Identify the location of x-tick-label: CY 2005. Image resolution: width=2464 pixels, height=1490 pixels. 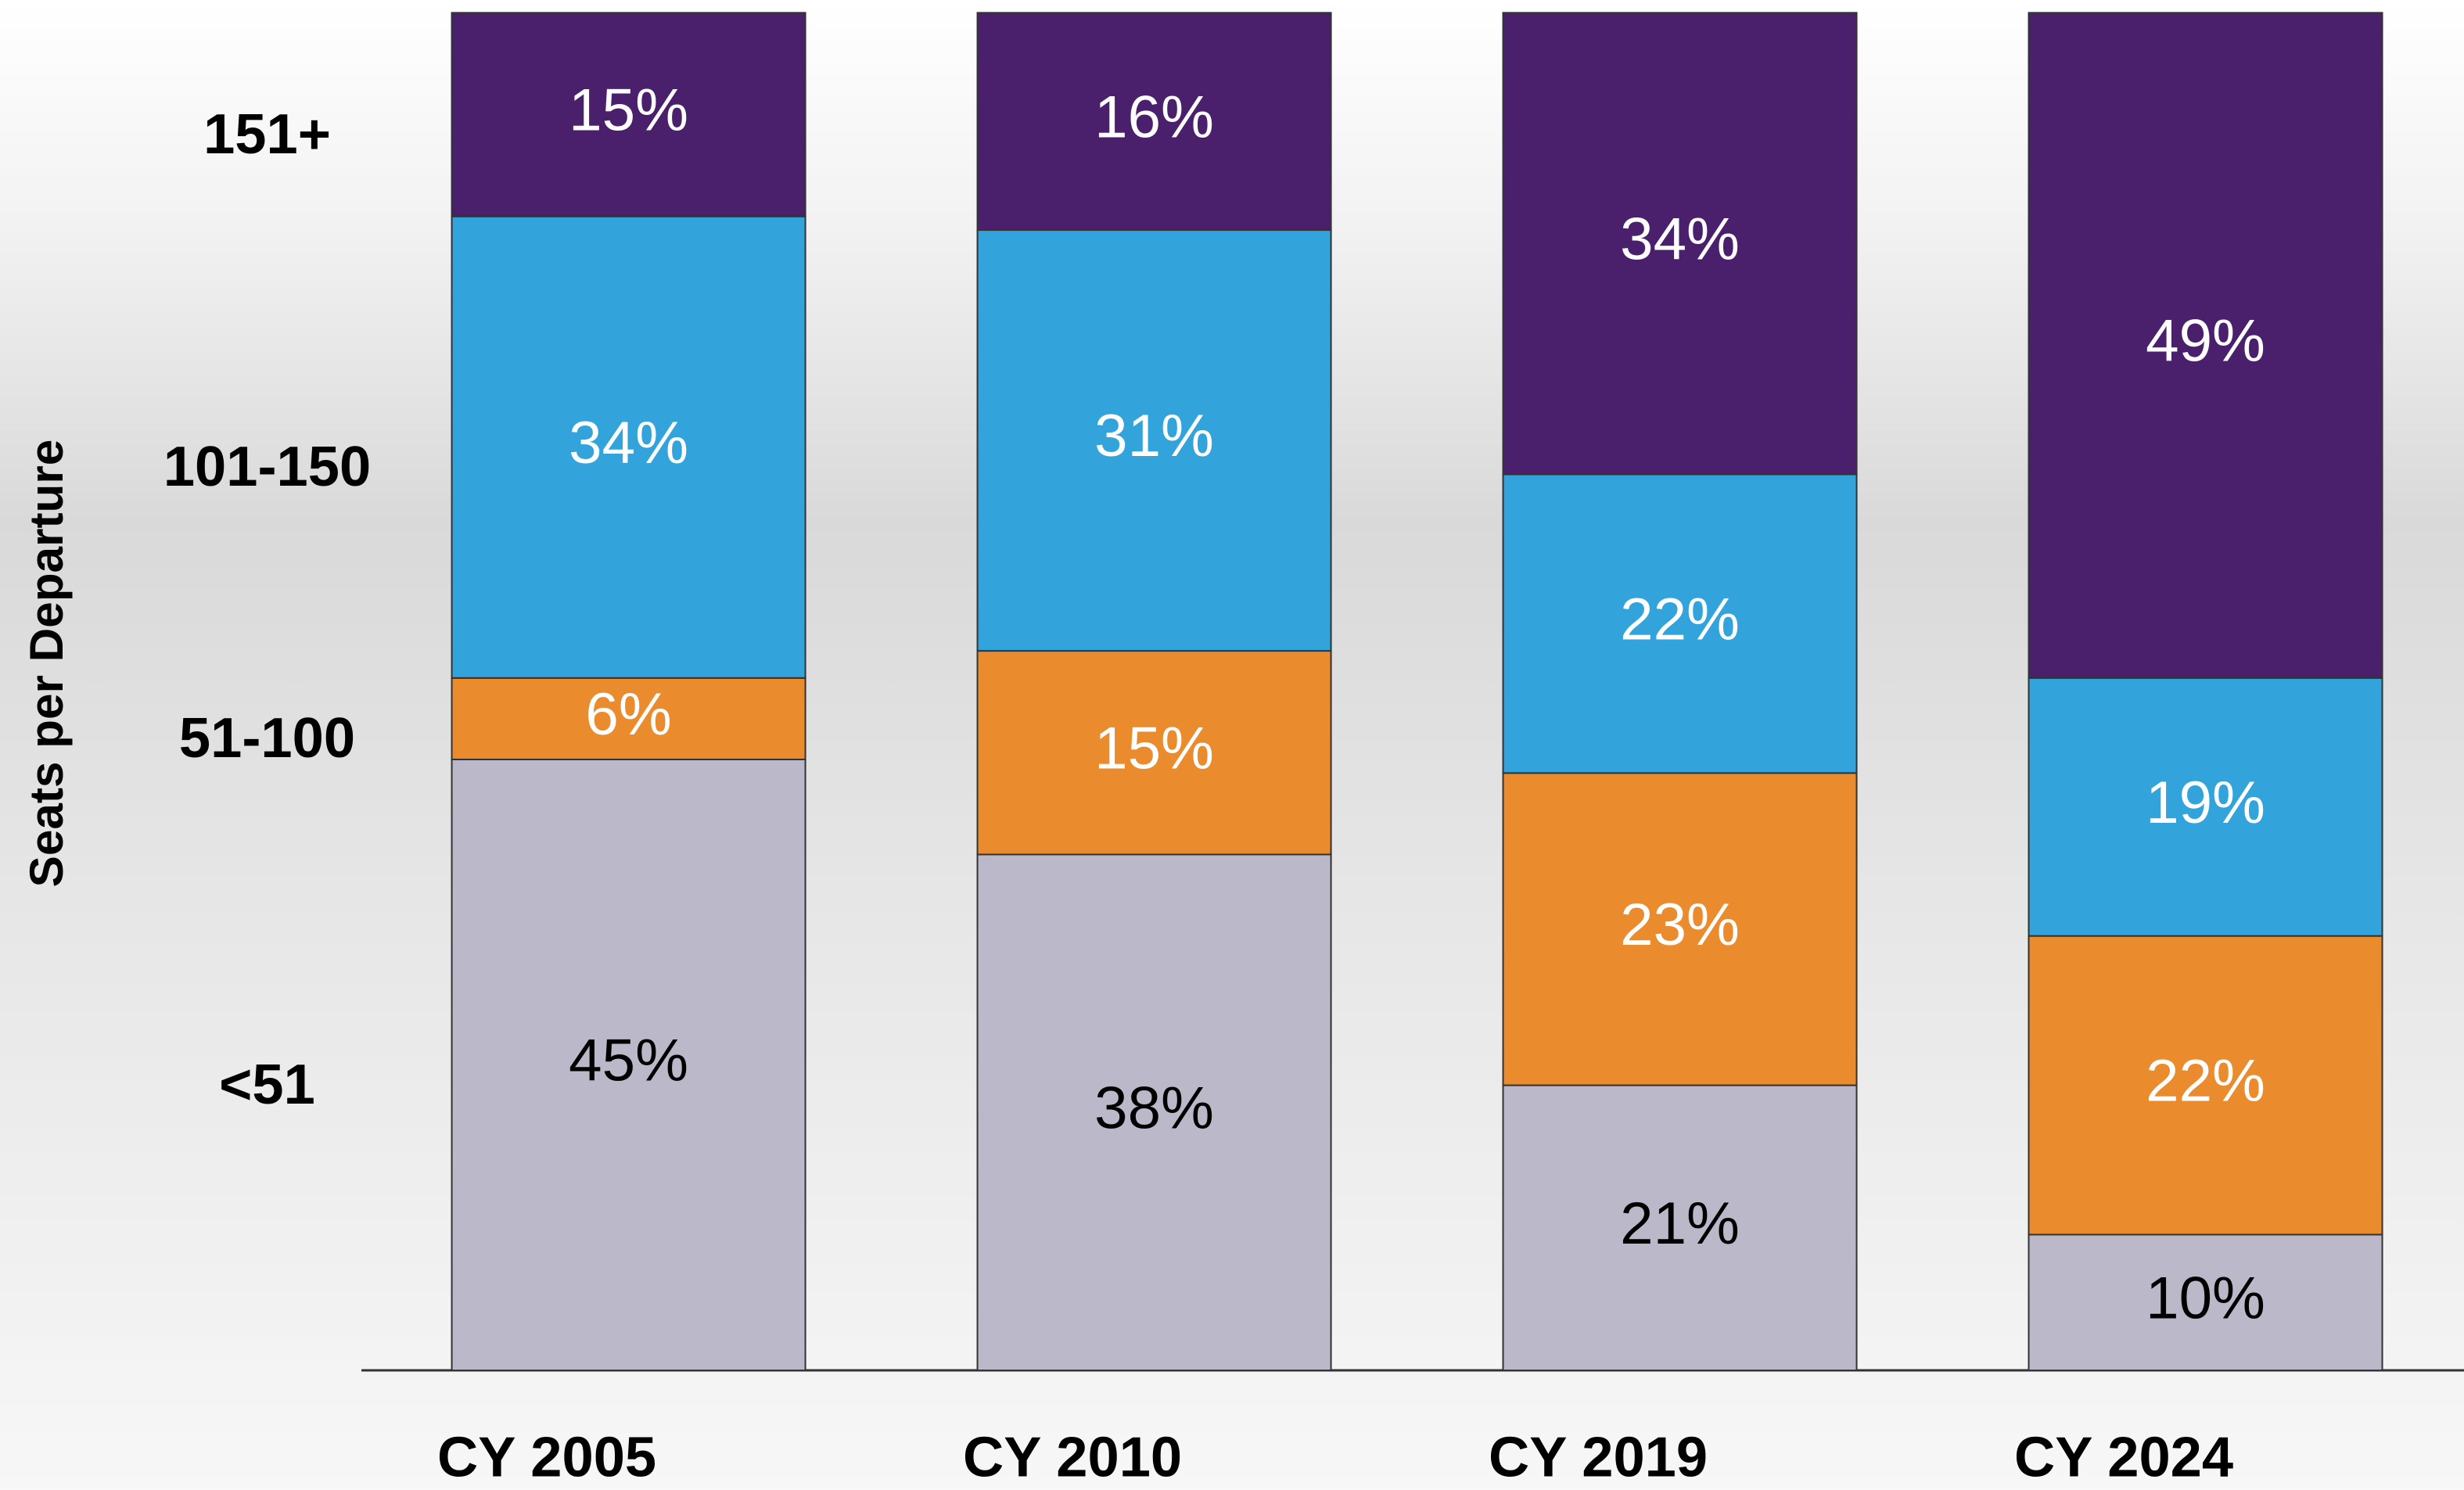
(546, 1458).